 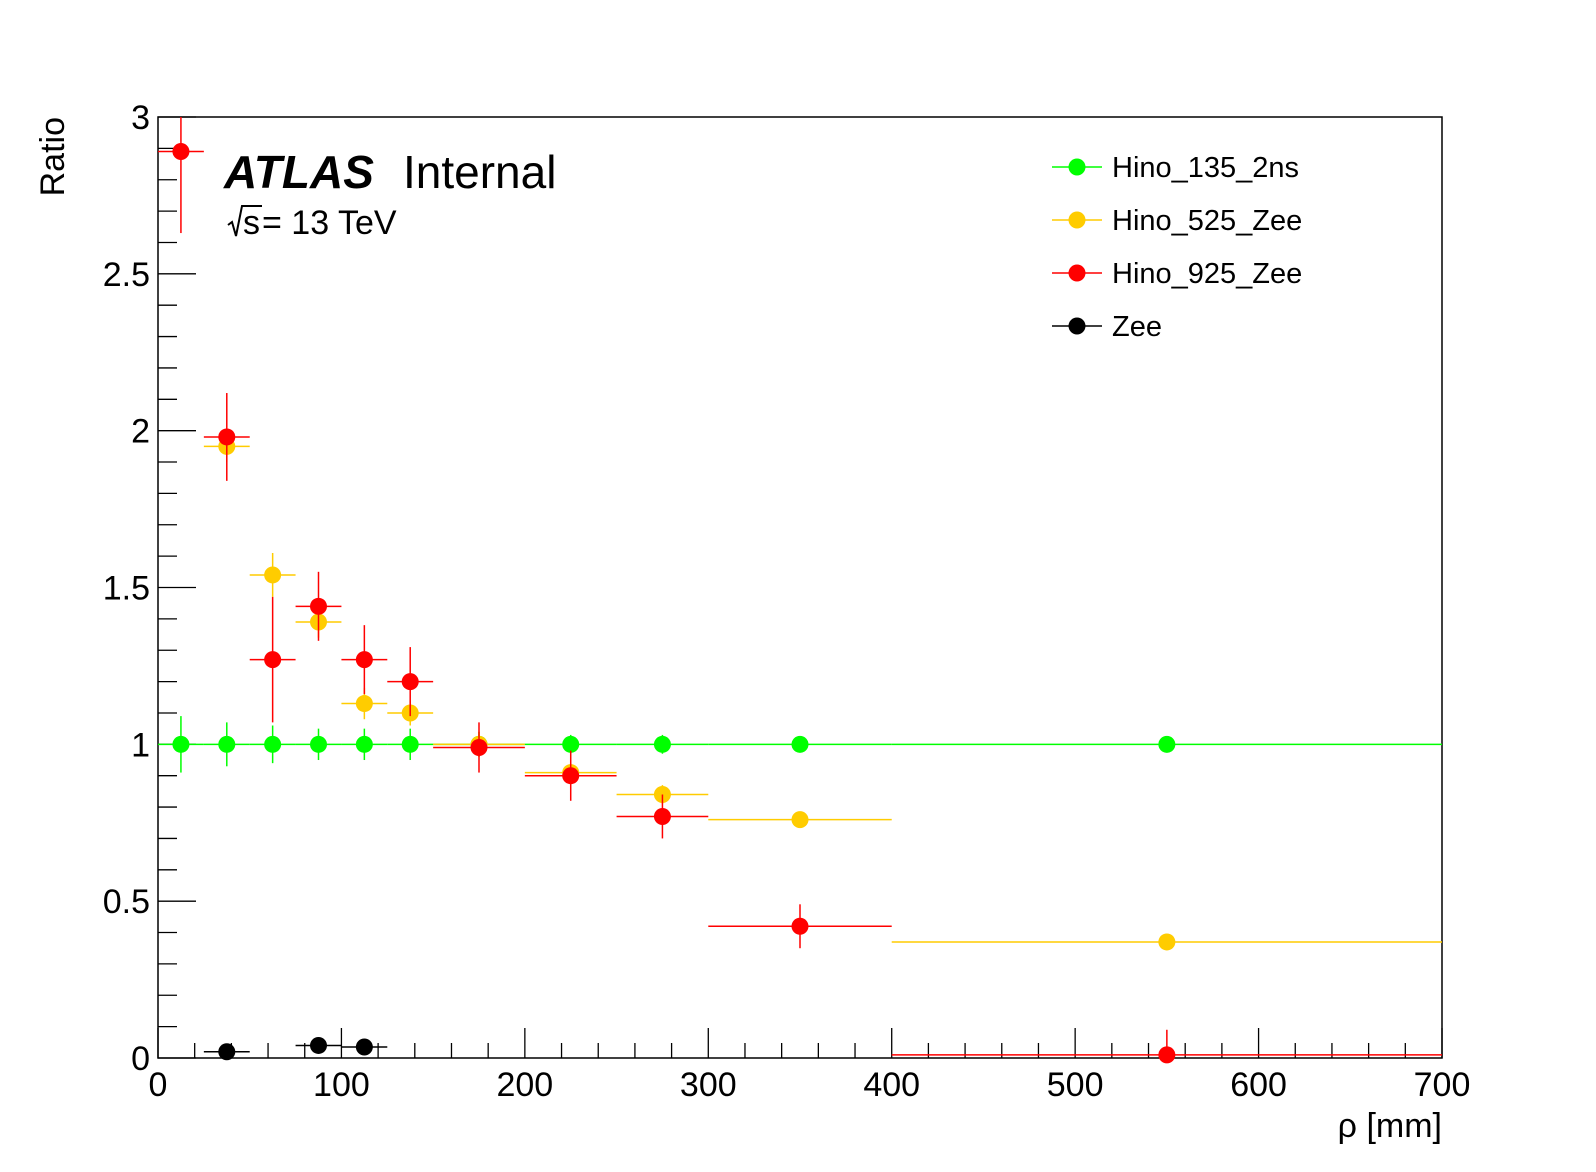 I want to click on y-tick-labels: 0 0.5 1 1.5 2 2.5 3, so click(x=126, y=588).